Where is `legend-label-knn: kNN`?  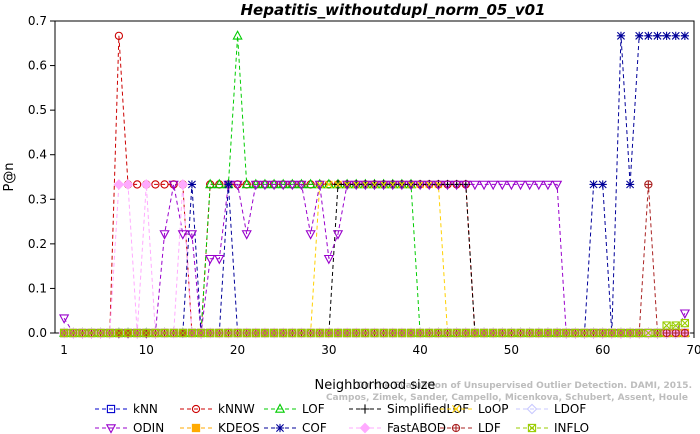
legend-label-knn: kNN is located at coordinates (145, 409).